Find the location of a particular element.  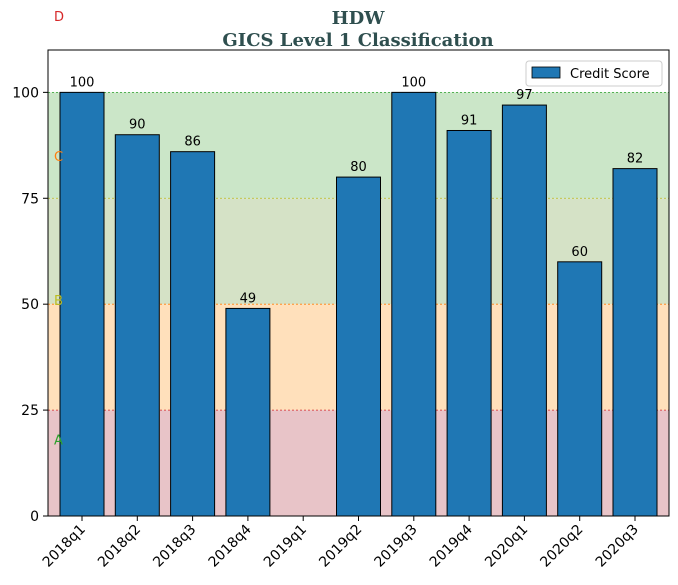

y-tick-label: 100 is located at coordinates (25, 93).